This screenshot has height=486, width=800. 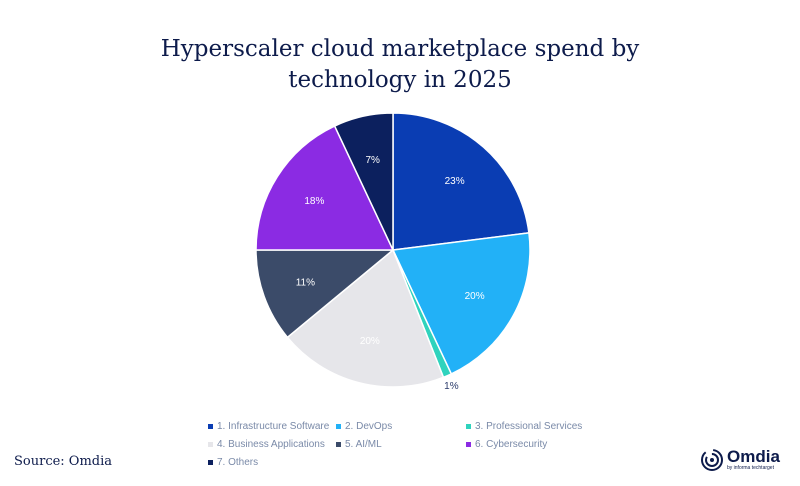 I want to click on legend-label: 1. Infrastructure Software, so click(x=273, y=426).